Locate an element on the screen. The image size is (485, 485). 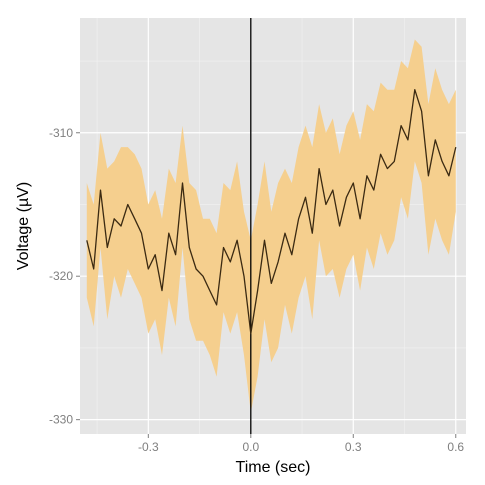
x-axis-ticks: -0.3 0.0 0.3 0.6 is located at coordinates (301, 444).